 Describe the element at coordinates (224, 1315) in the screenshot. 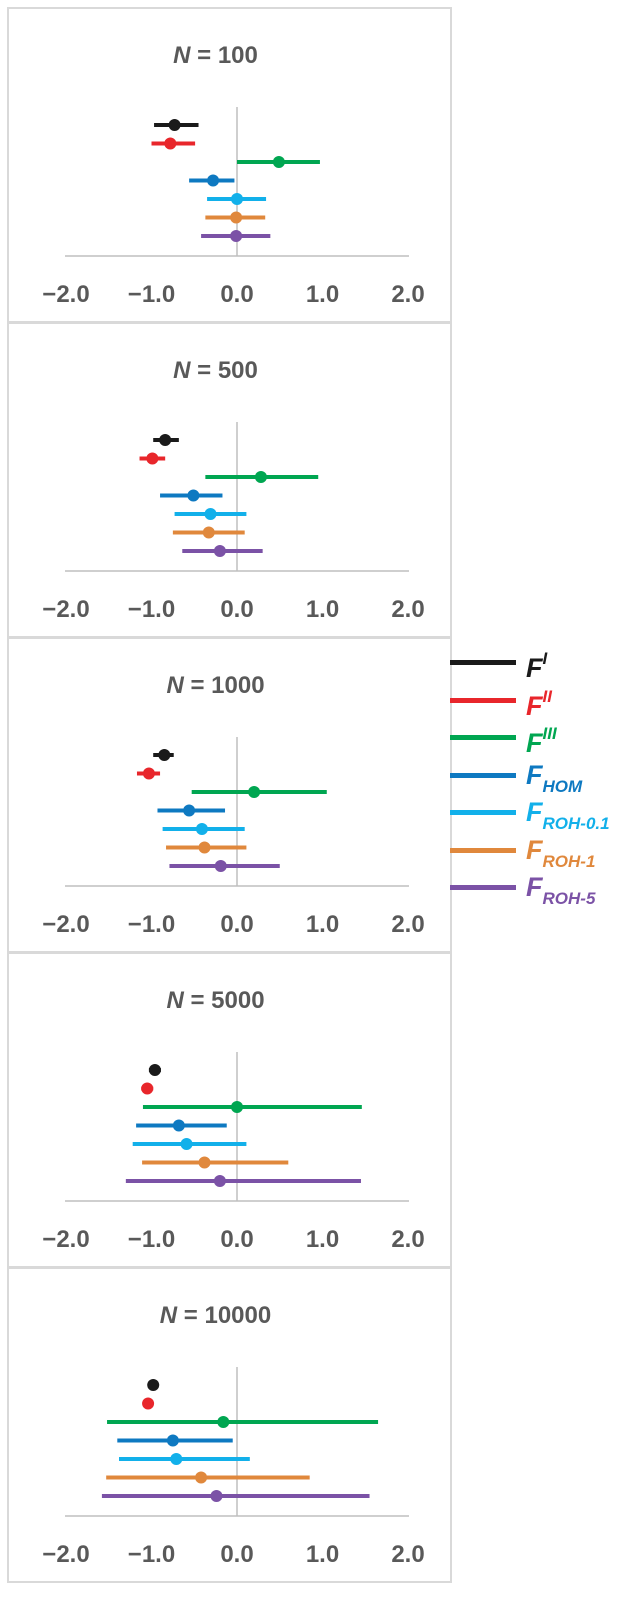

I see `panel-title-value: = 10000` at that location.